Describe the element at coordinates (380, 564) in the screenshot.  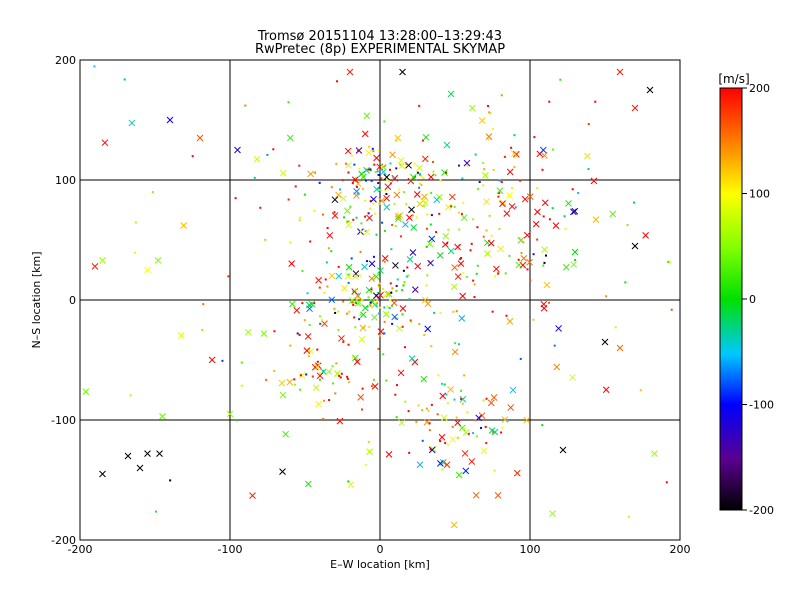
I see `x-axis-label: E–W location [km]` at that location.